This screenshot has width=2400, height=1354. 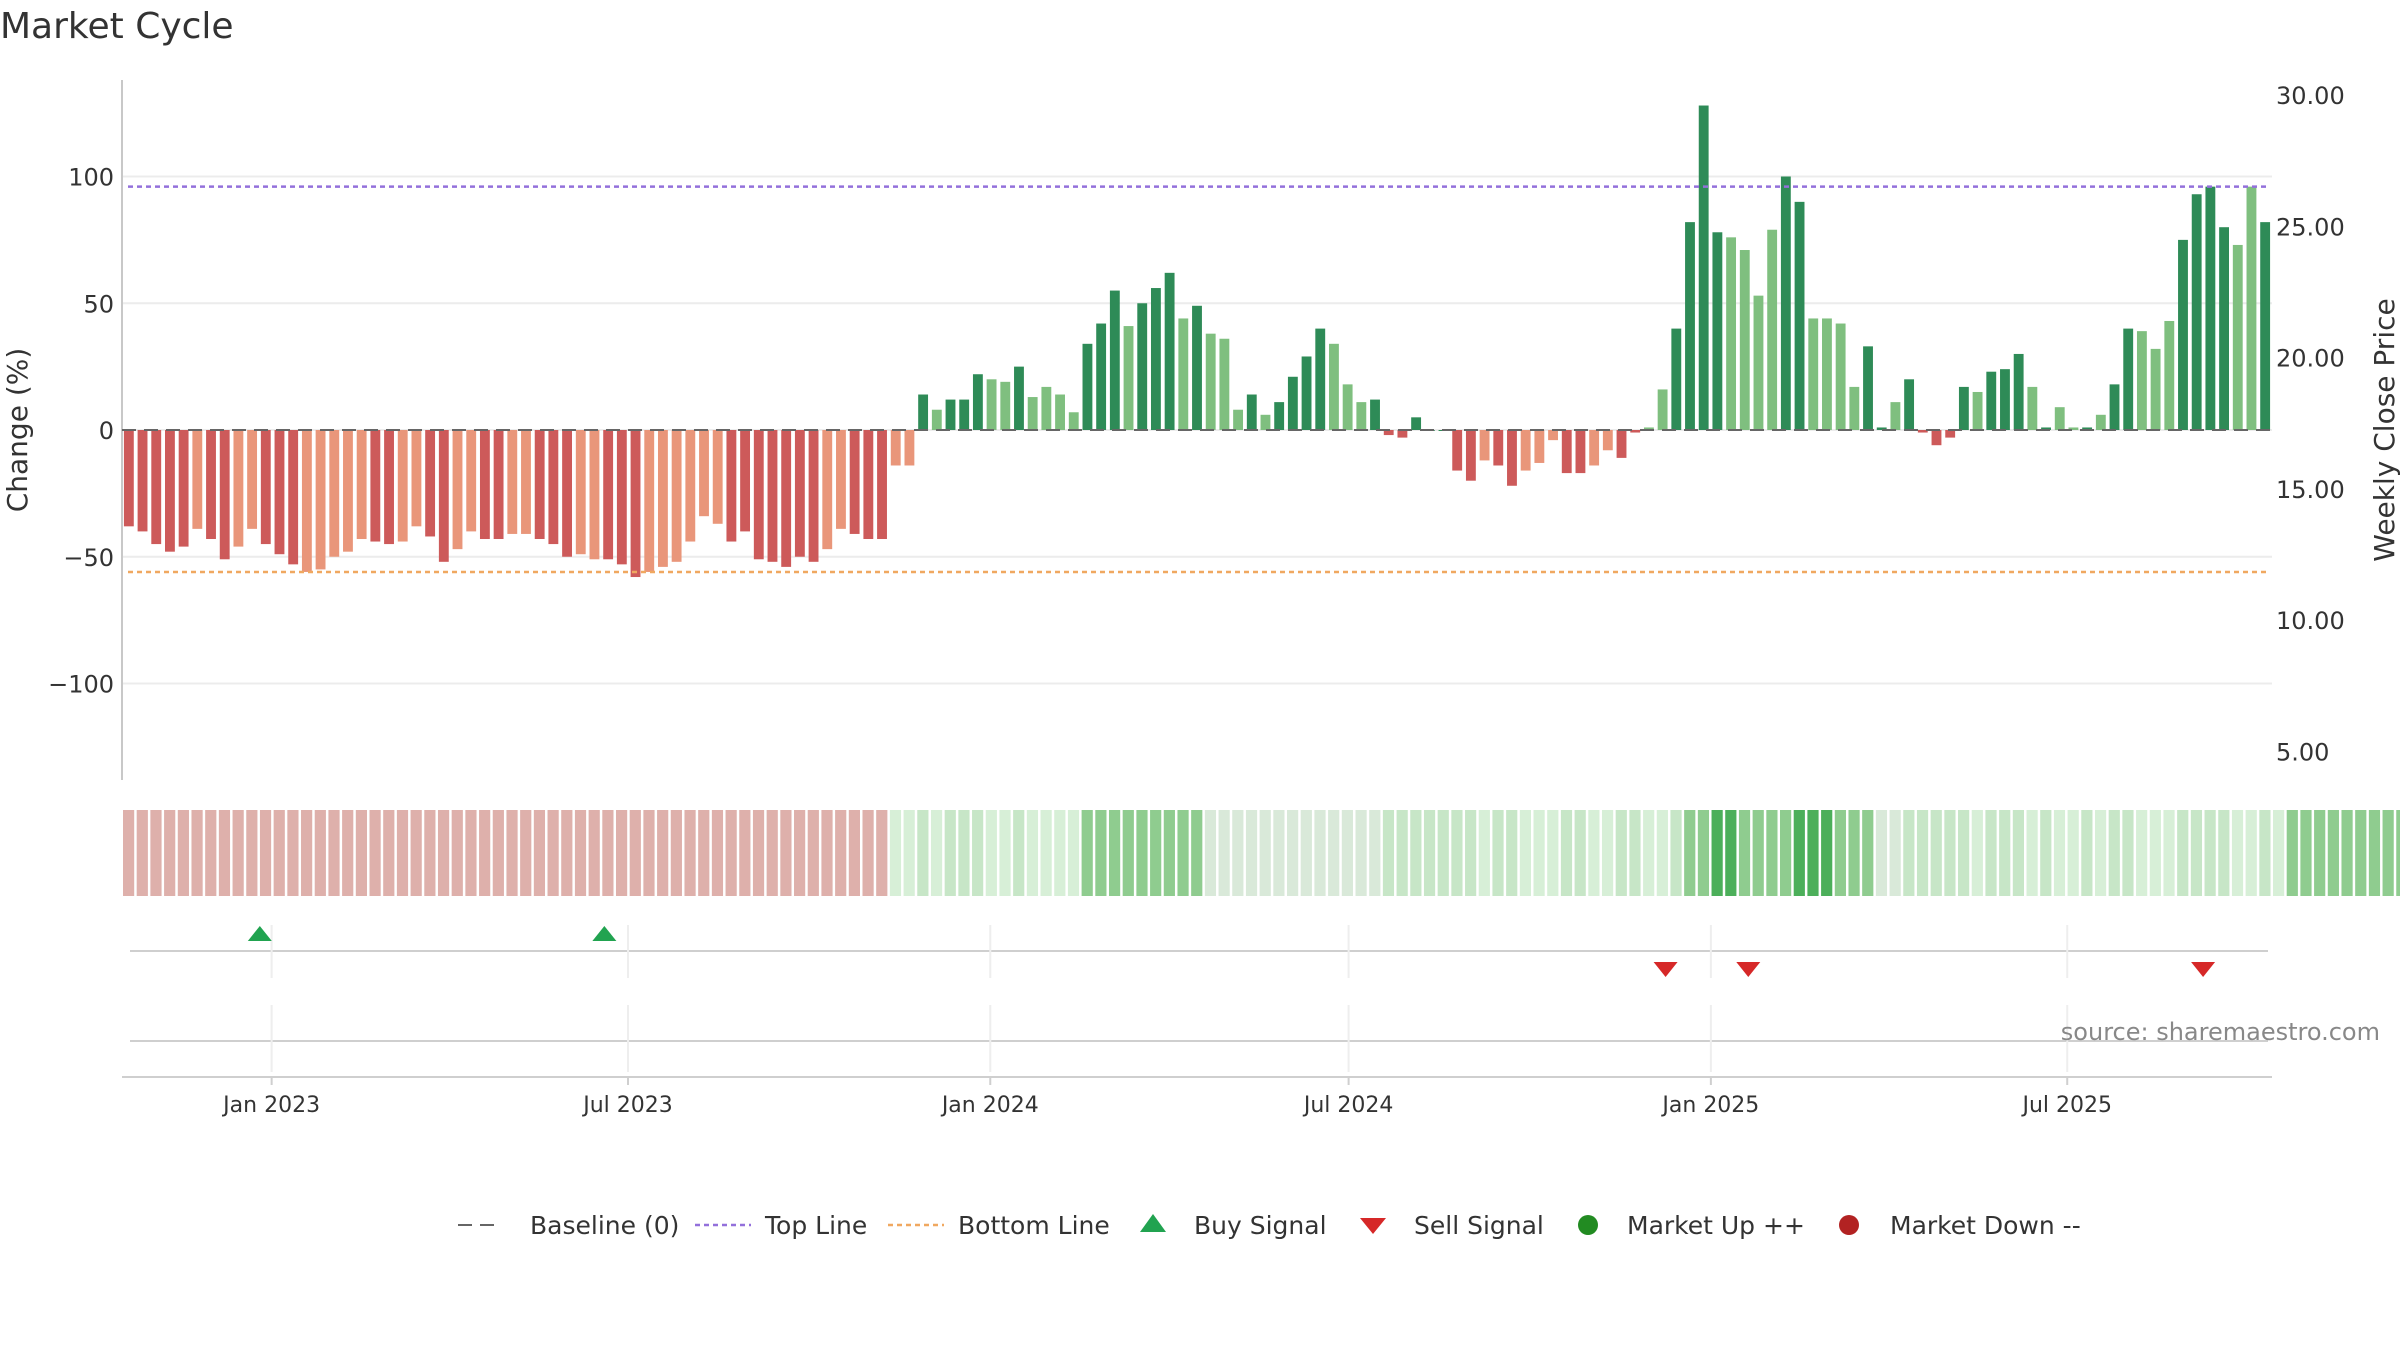 I want to click on buy-signal-marker, so click(x=604, y=933).